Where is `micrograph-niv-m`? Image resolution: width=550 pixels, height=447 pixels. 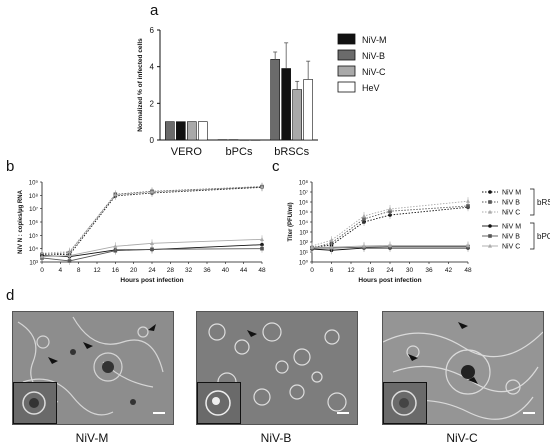
micrograph-niv-m is located at coordinates (93, 368).